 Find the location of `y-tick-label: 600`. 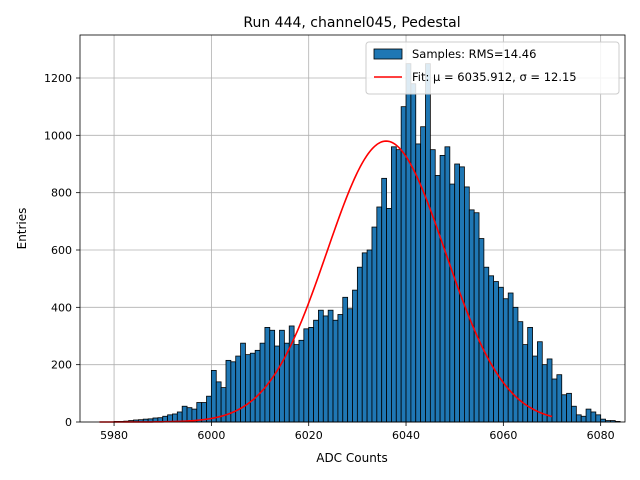

y-tick-label: 600 is located at coordinates (61, 250).